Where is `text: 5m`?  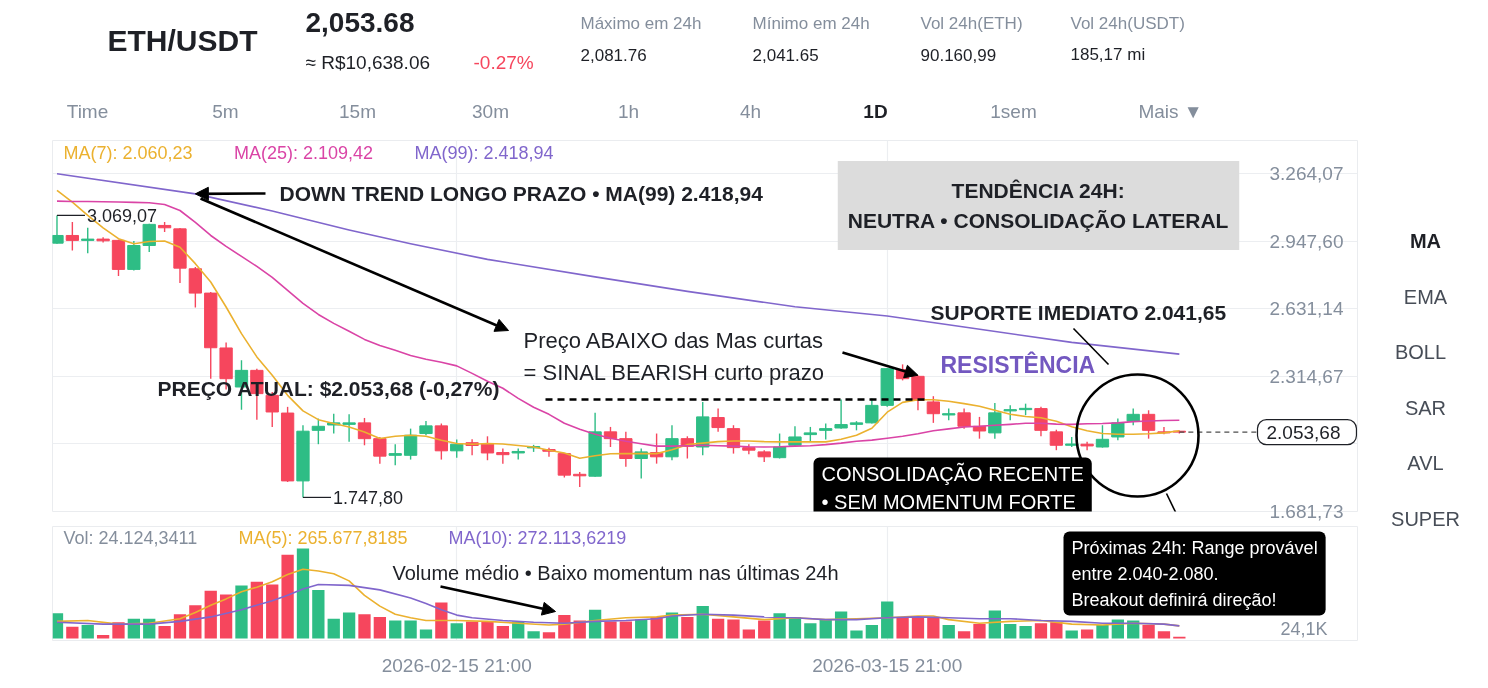
text: 5m is located at coordinates (225, 111).